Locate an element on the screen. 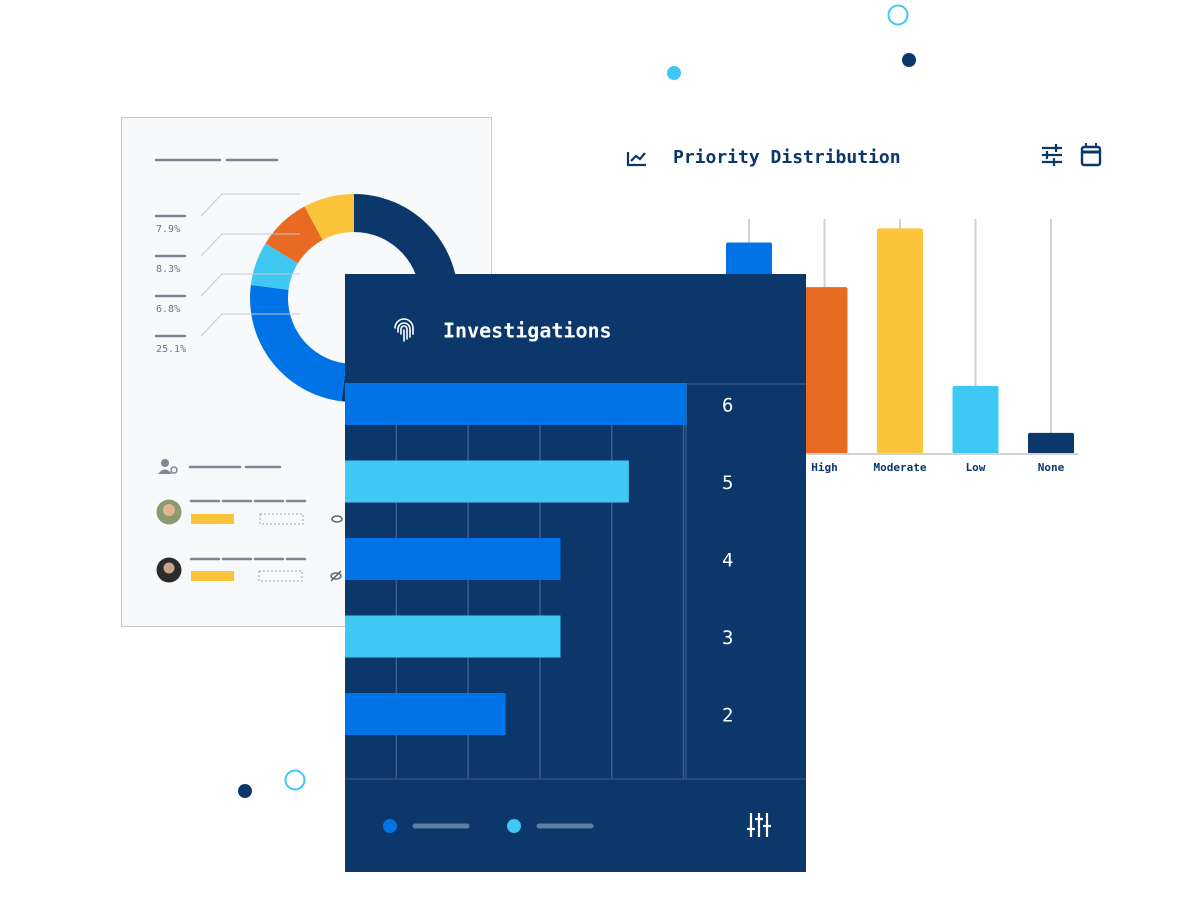 Image resolution: width=1200 pixels, height=908 pixels. y-tick-label: 3 is located at coordinates (727, 638).